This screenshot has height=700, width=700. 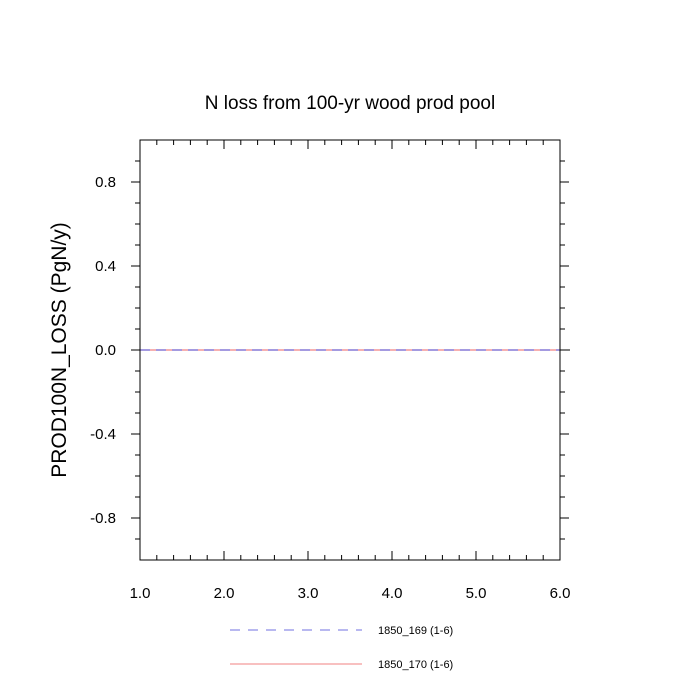 What do you see at coordinates (59, 350) in the screenshot?
I see `y-axis-label: PROD100N_LOSS (PgN/y)` at bounding box center [59, 350].